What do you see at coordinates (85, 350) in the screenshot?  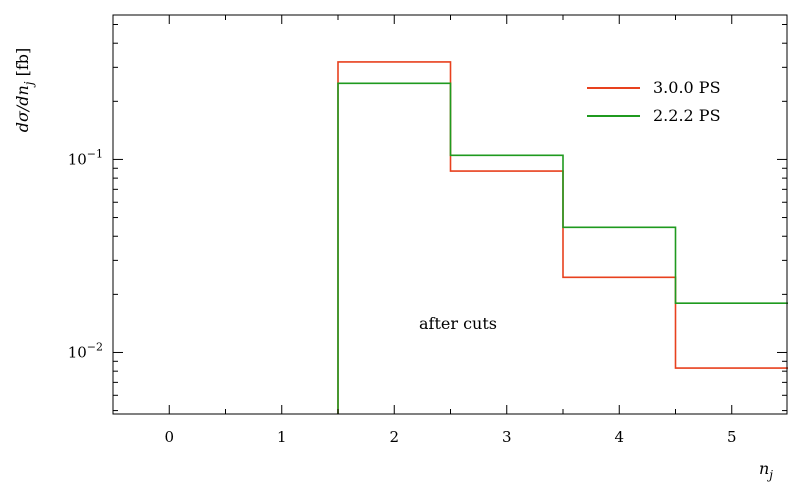 I see `y-tick-label: 10⁻²` at bounding box center [85, 350].